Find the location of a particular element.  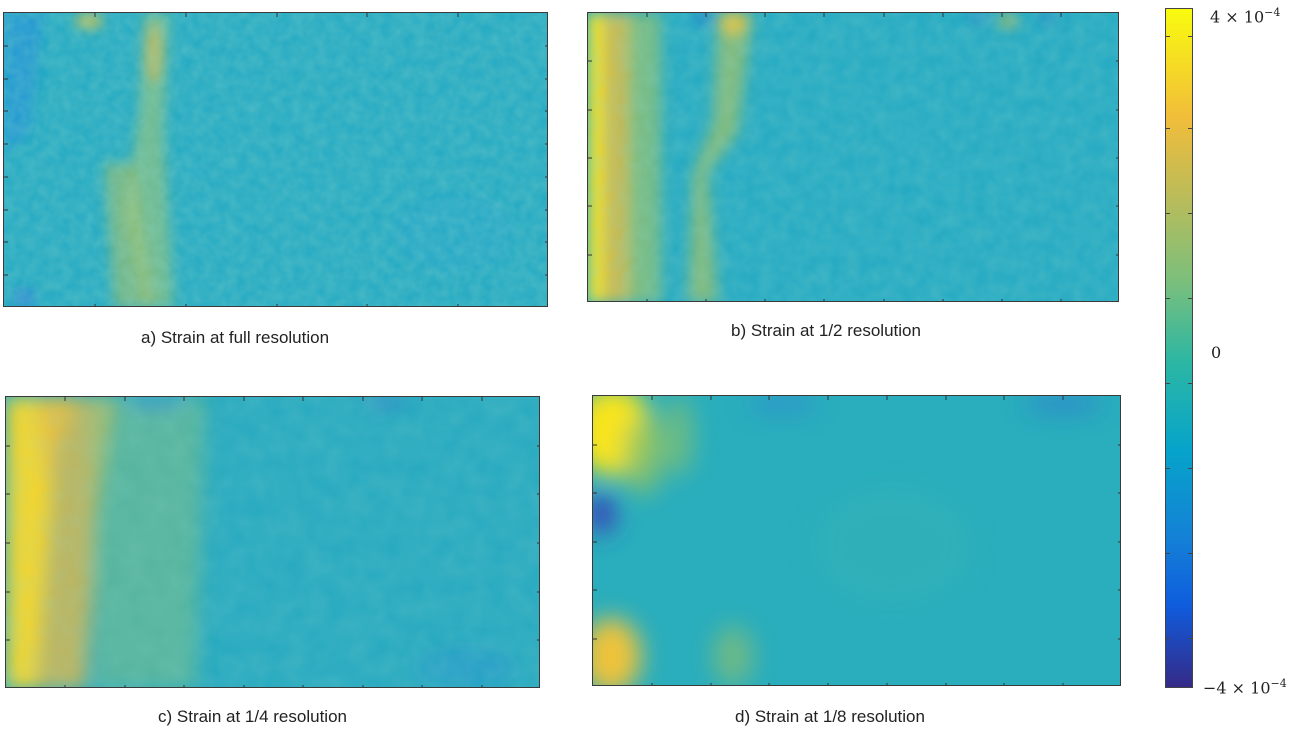

caption-d: d) Strain at 1/8 resolution is located at coordinates (830, 716).